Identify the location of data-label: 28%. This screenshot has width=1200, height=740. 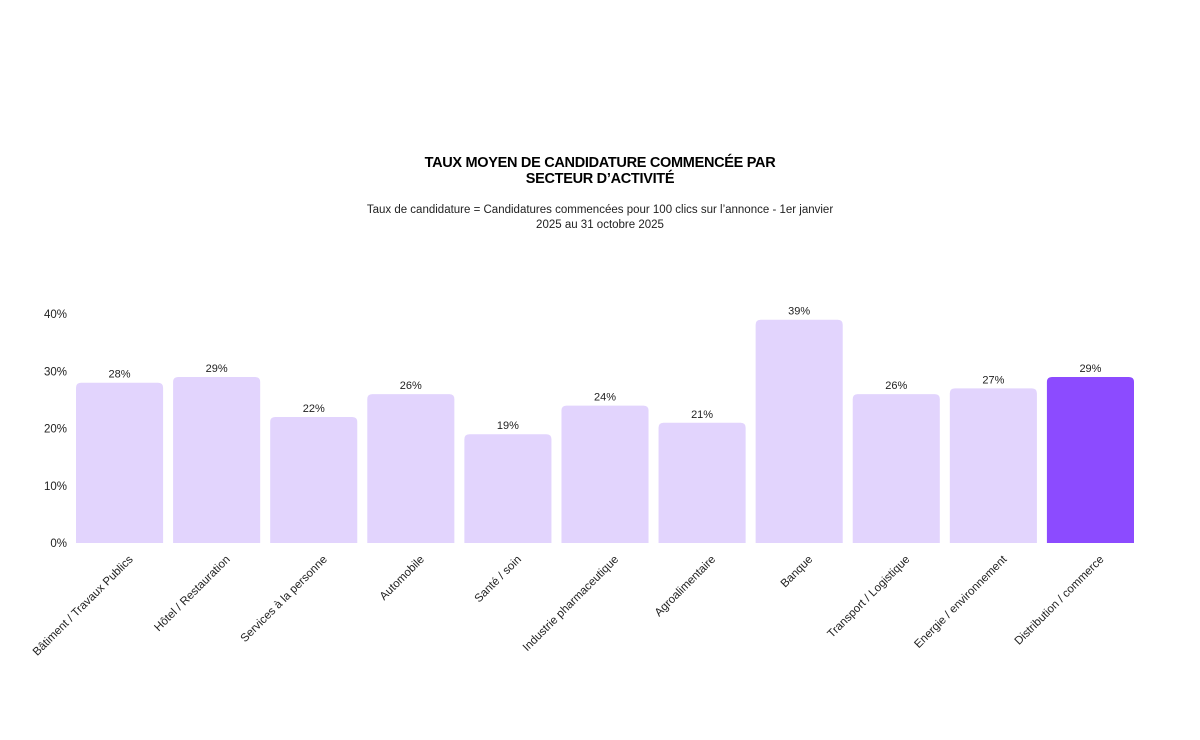
(120, 375).